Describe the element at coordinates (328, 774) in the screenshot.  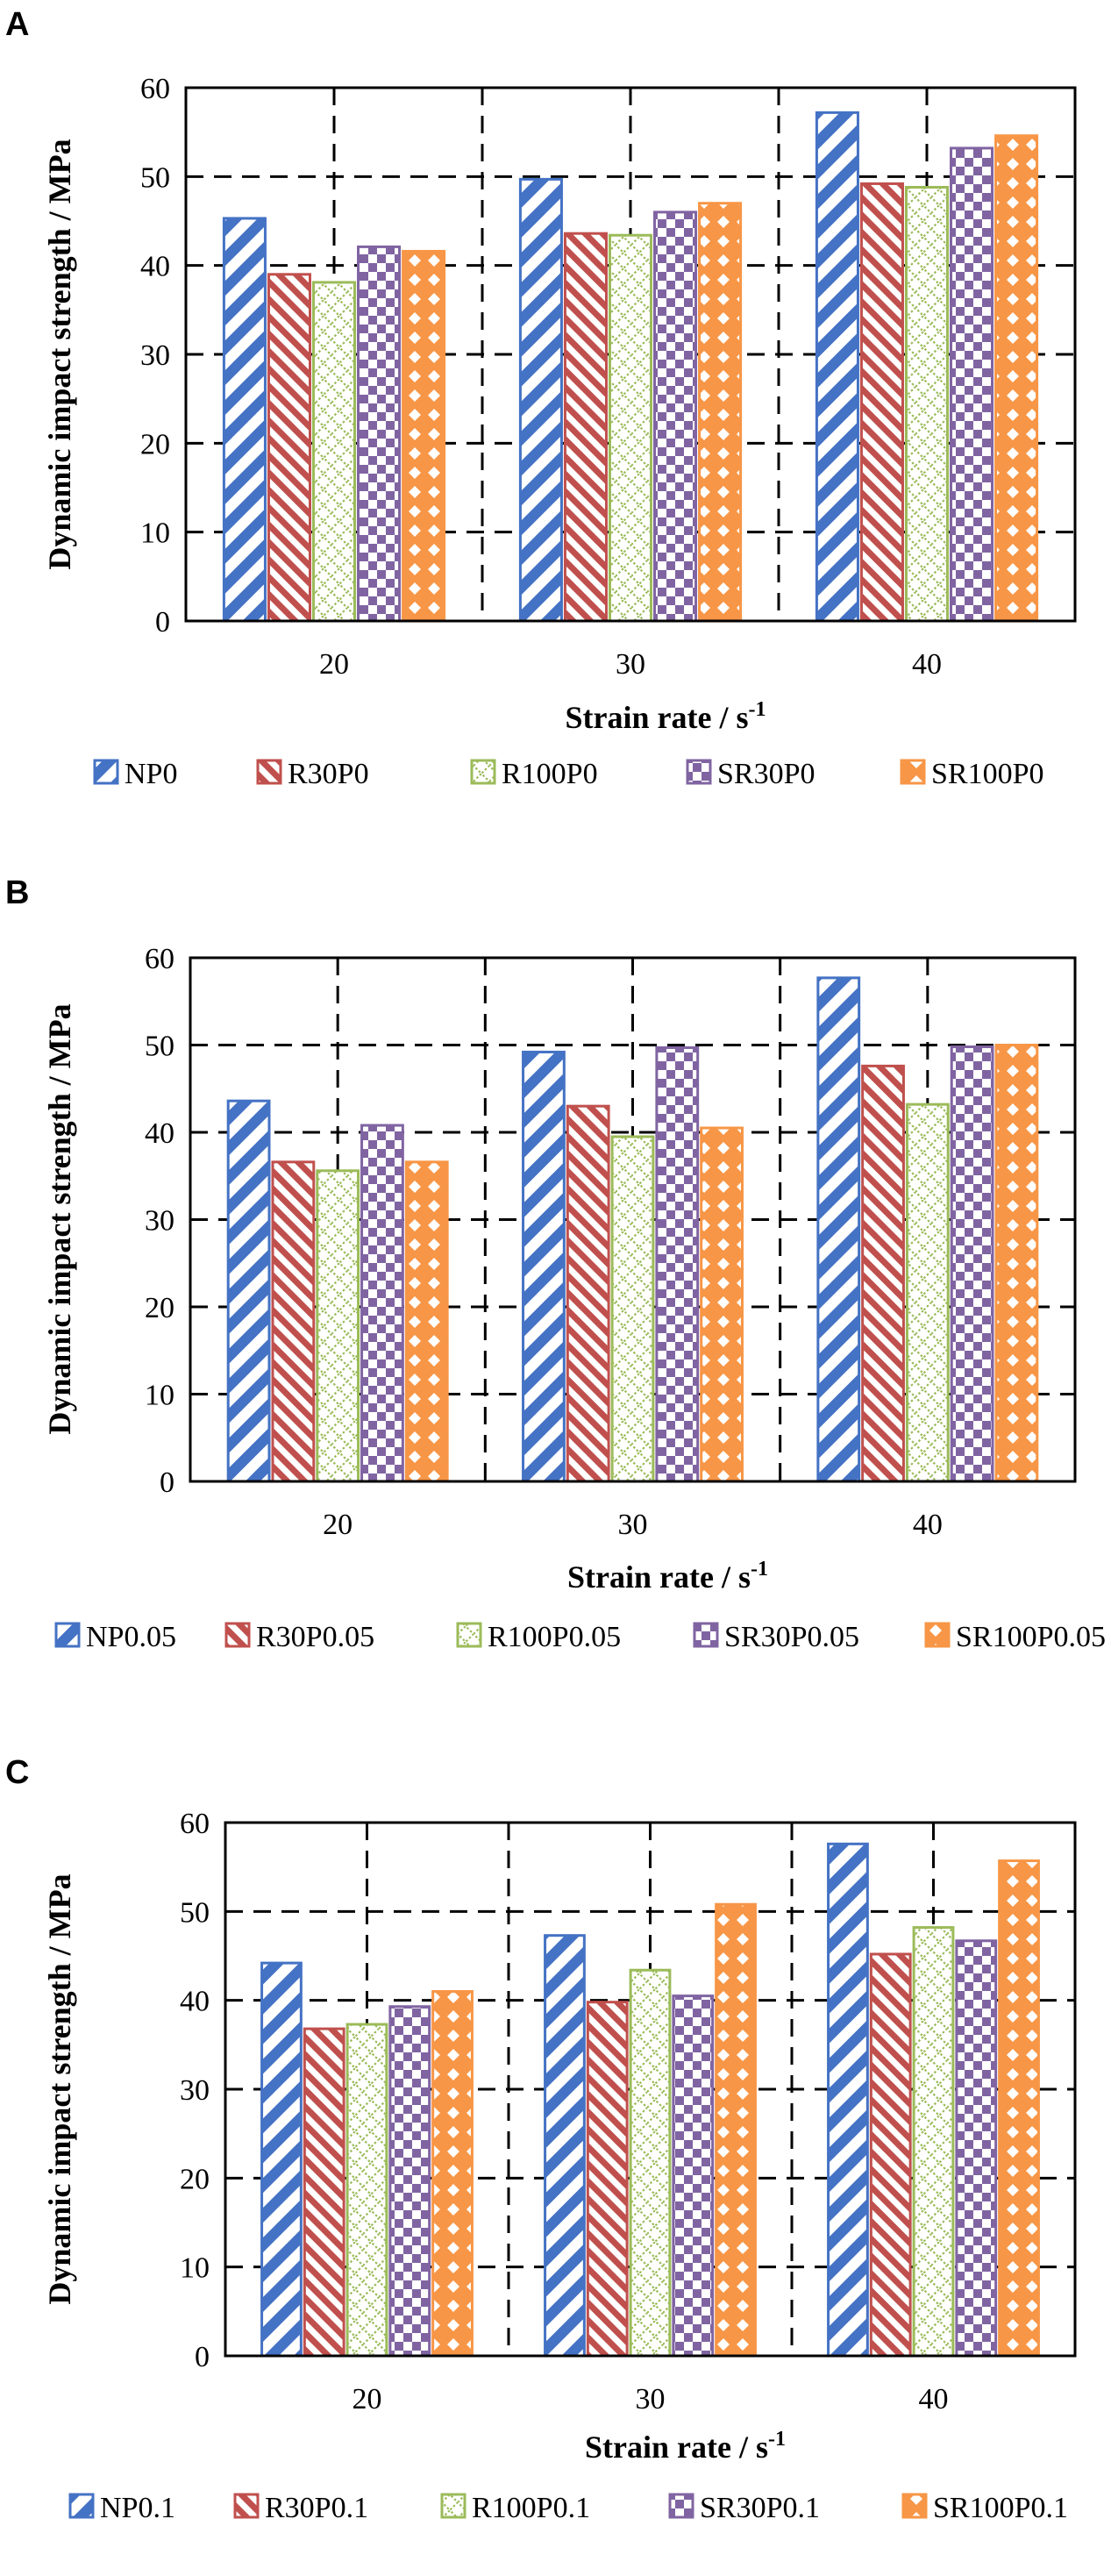
I see `legend-label: R30P0` at that location.